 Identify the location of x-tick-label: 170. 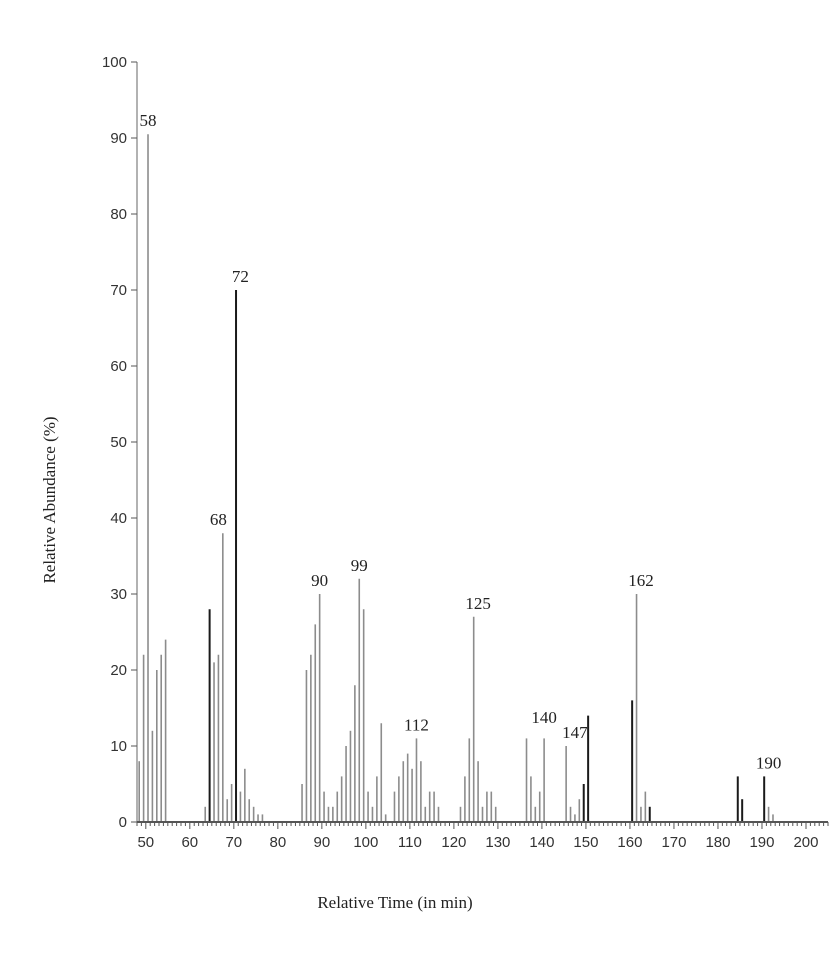
(673, 842).